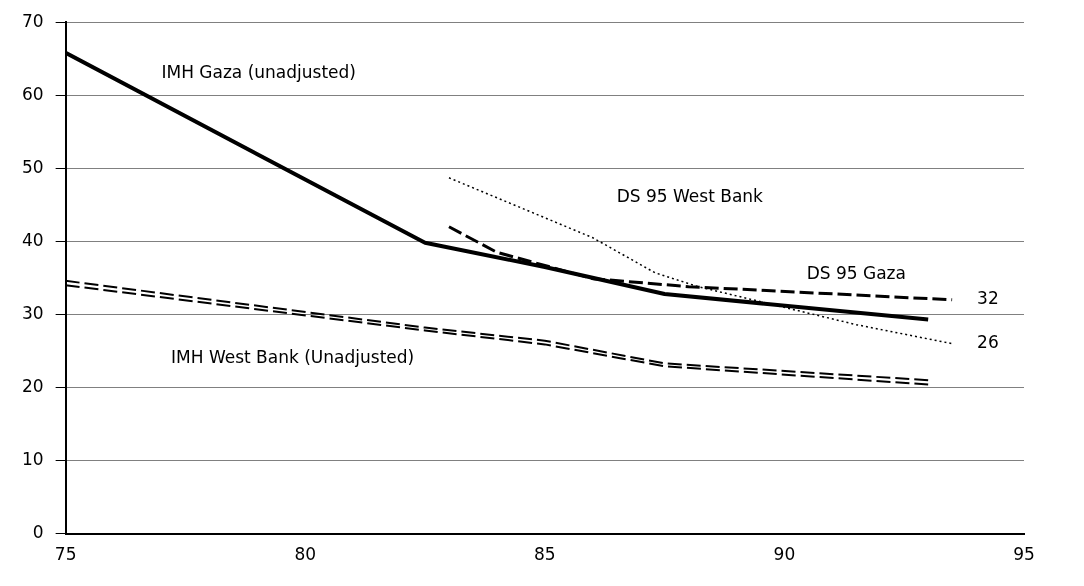 The height and width of the screenshot is (586, 1084). Describe the element at coordinates (690, 195) in the screenshot. I see `text: DS 95 West Bank` at that location.